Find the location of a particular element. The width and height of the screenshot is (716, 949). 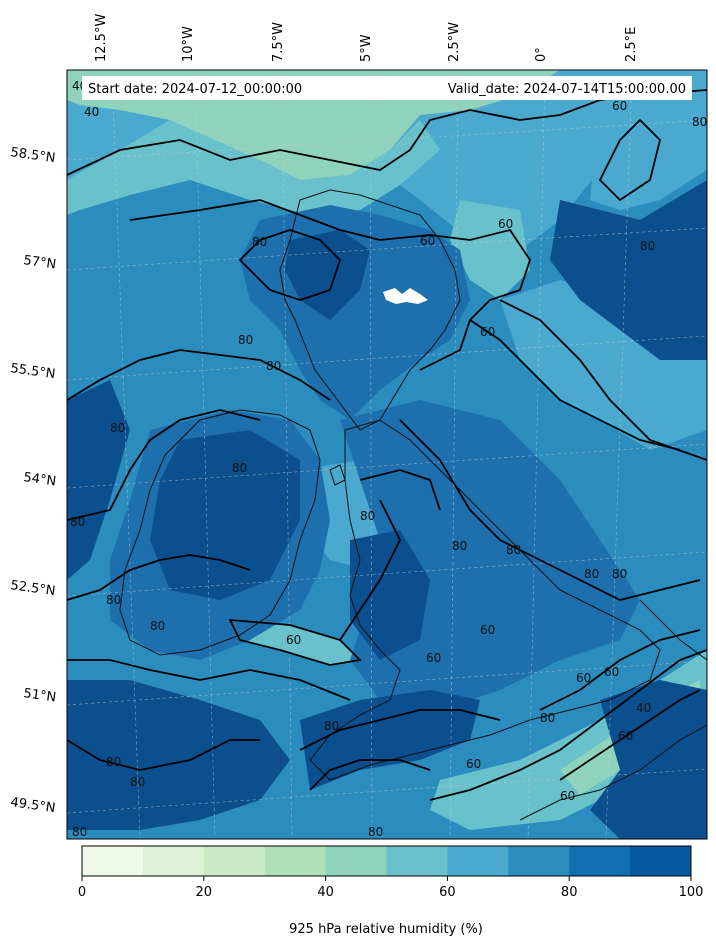

lat-label: 49.5°N is located at coordinates (32, 805).